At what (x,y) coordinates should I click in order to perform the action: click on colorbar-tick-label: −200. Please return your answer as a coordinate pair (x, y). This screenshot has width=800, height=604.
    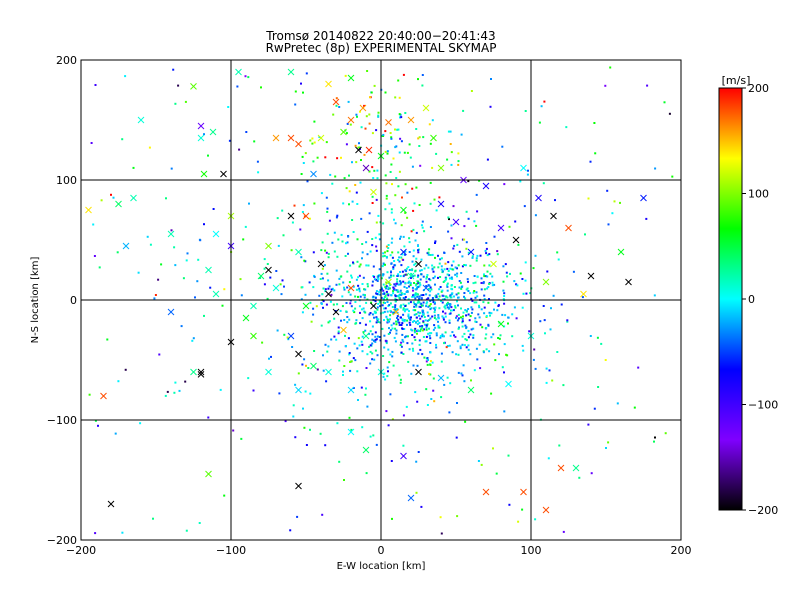
    Looking at the image, I should click on (763, 510).